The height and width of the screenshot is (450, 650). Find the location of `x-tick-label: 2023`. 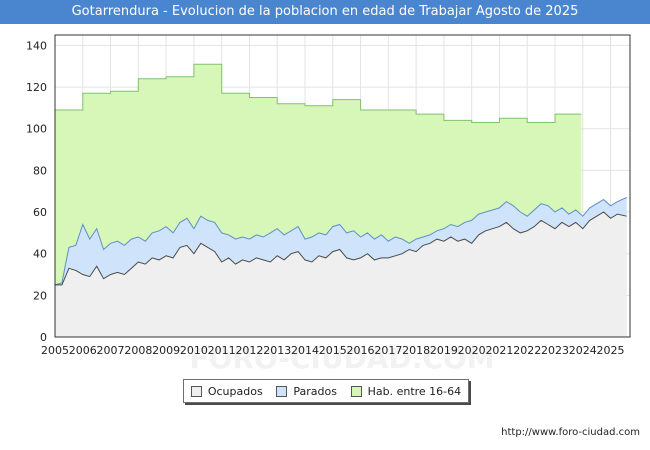

x-tick-label: 2023 is located at coordinates (555, 350).